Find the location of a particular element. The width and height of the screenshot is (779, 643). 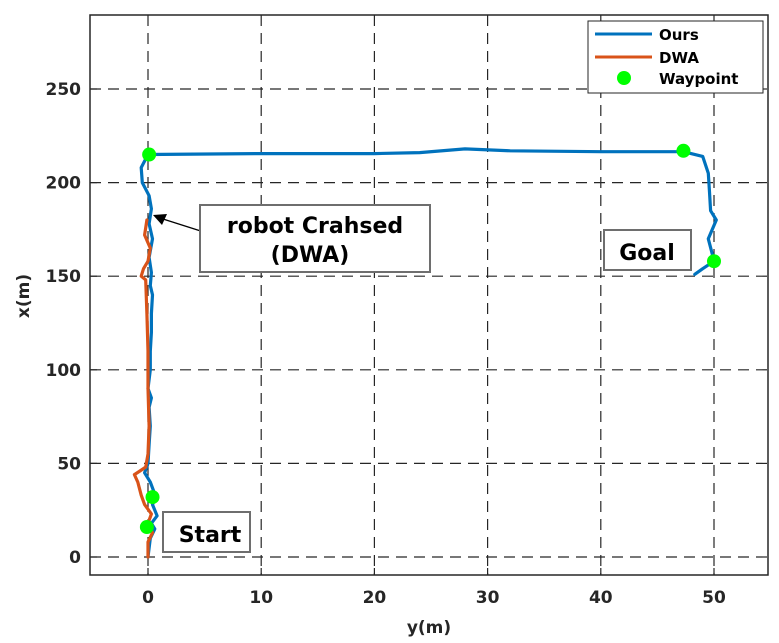

annotation-robot-crashed: robot Crahsed (DWA) is located at coordinates (292, 238).